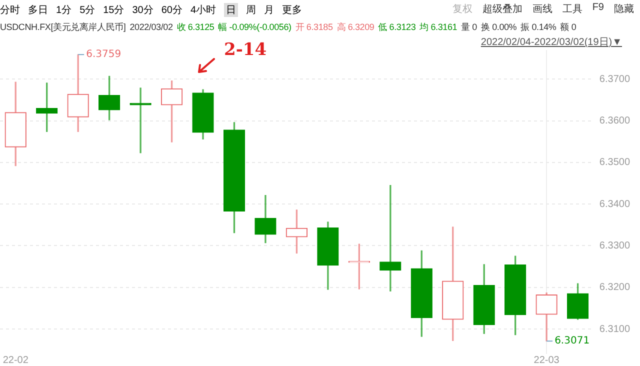 Image resolution: width=640 pixels, height=366 pixels. What do you see at coordinates (614, 79) in the screenshot?
I see `y-tick-label: 6.3700` at bounding box center [614, 79].